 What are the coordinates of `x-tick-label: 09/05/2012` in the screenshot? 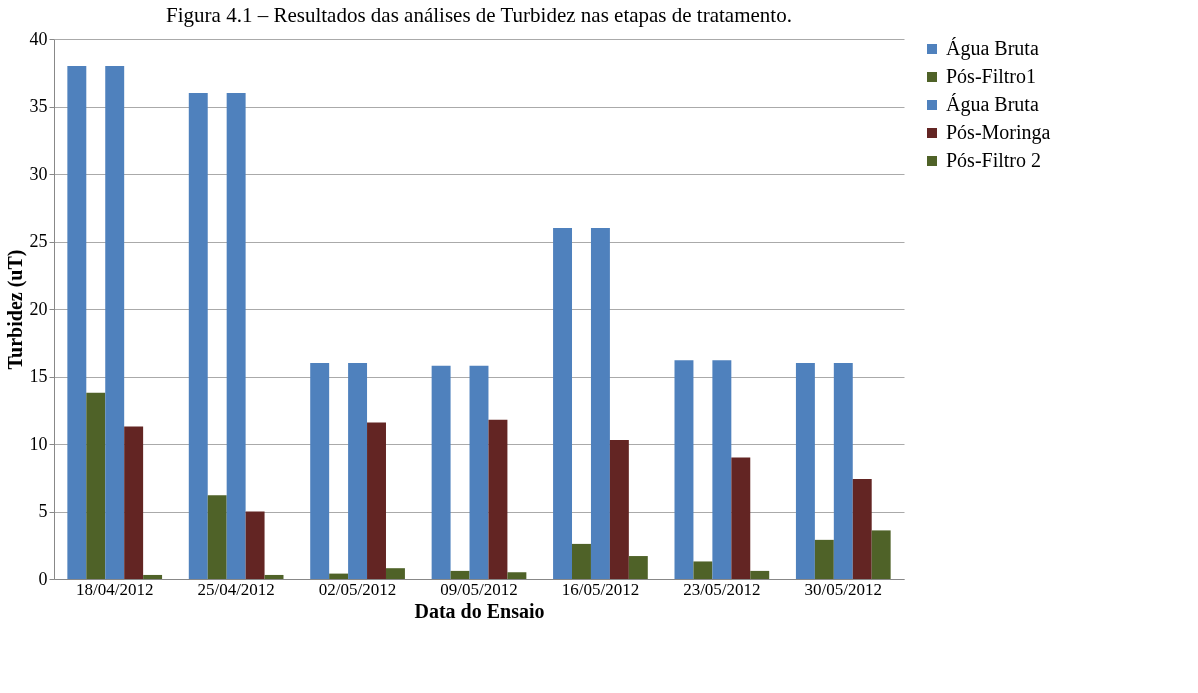 It's located at (479, 589).